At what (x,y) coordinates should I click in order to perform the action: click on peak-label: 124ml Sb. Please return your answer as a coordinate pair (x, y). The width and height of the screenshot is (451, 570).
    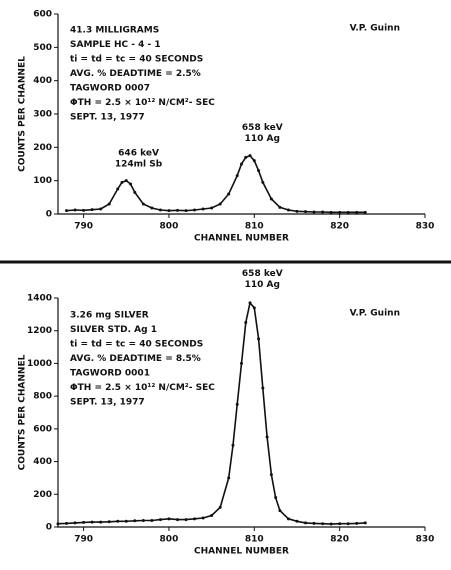
    Looking at the image, I should click on (139, 165).